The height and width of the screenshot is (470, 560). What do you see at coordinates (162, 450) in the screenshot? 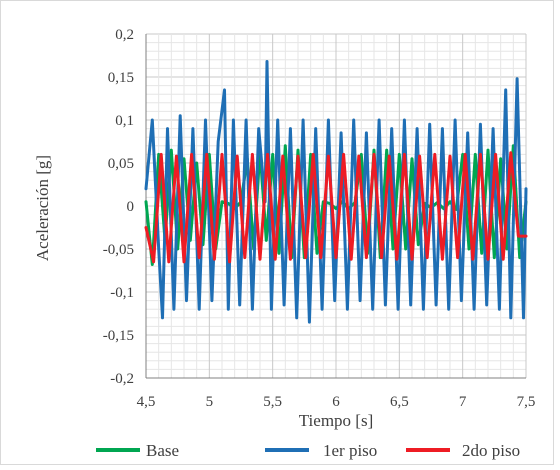
I see `legend-label: Base` at bounding box center [162, 450].